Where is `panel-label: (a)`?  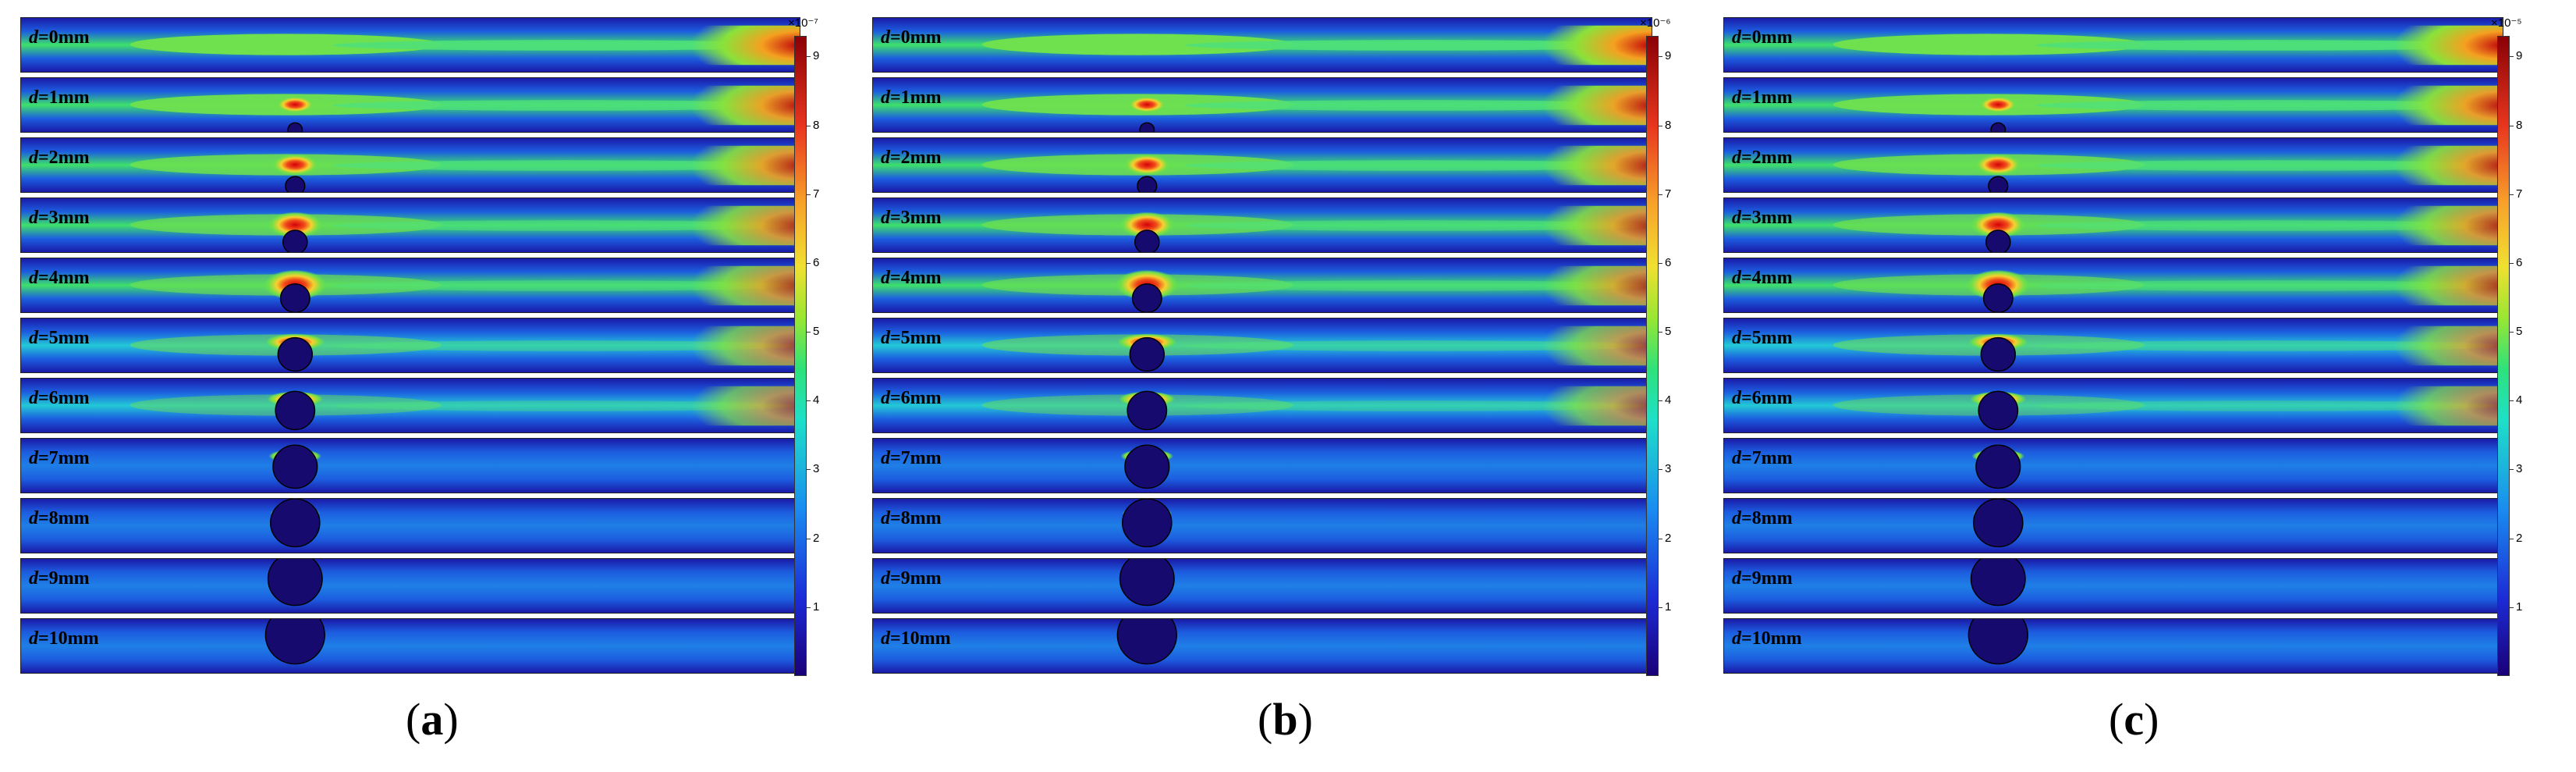
panel-label: (a) is located at coordinates (432, 719).